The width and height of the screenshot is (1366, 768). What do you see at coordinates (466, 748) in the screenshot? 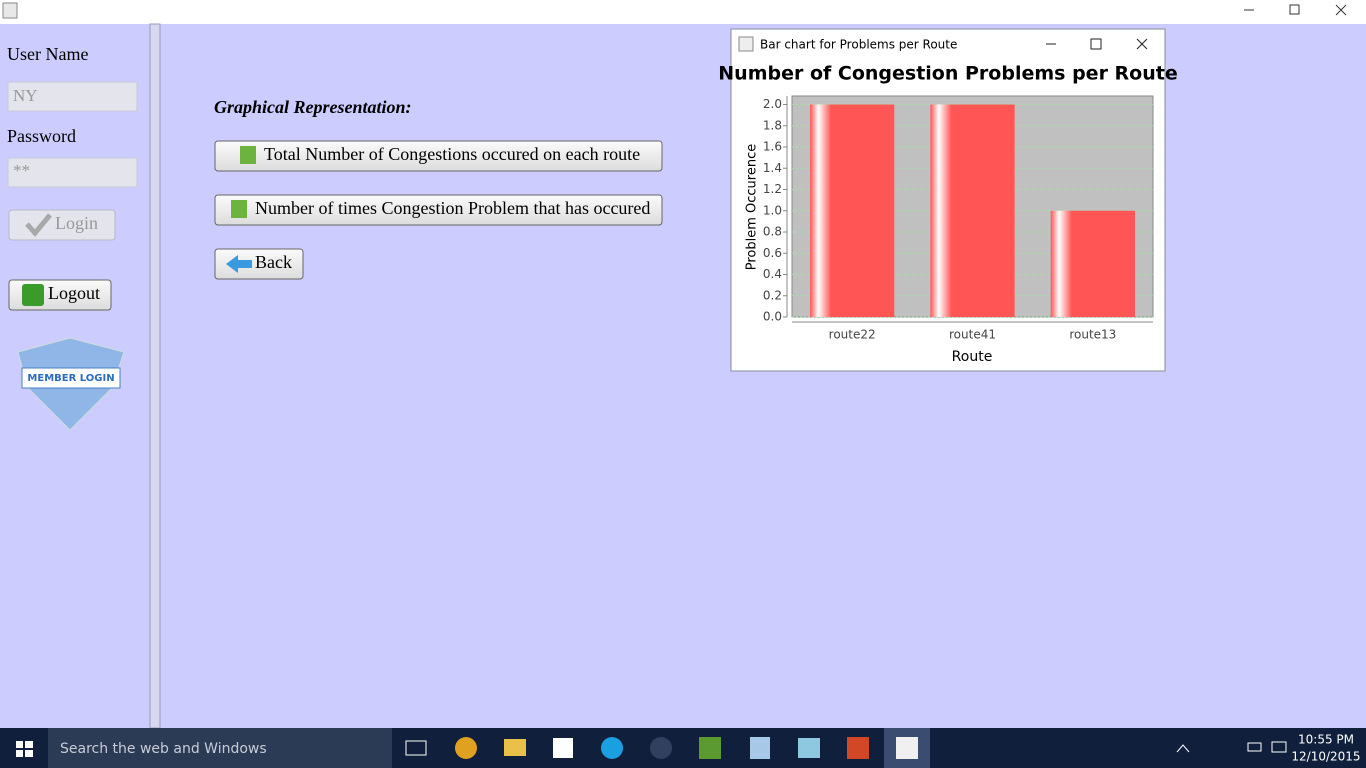
I see `chrome-icon` at bounding box center [466, 748].